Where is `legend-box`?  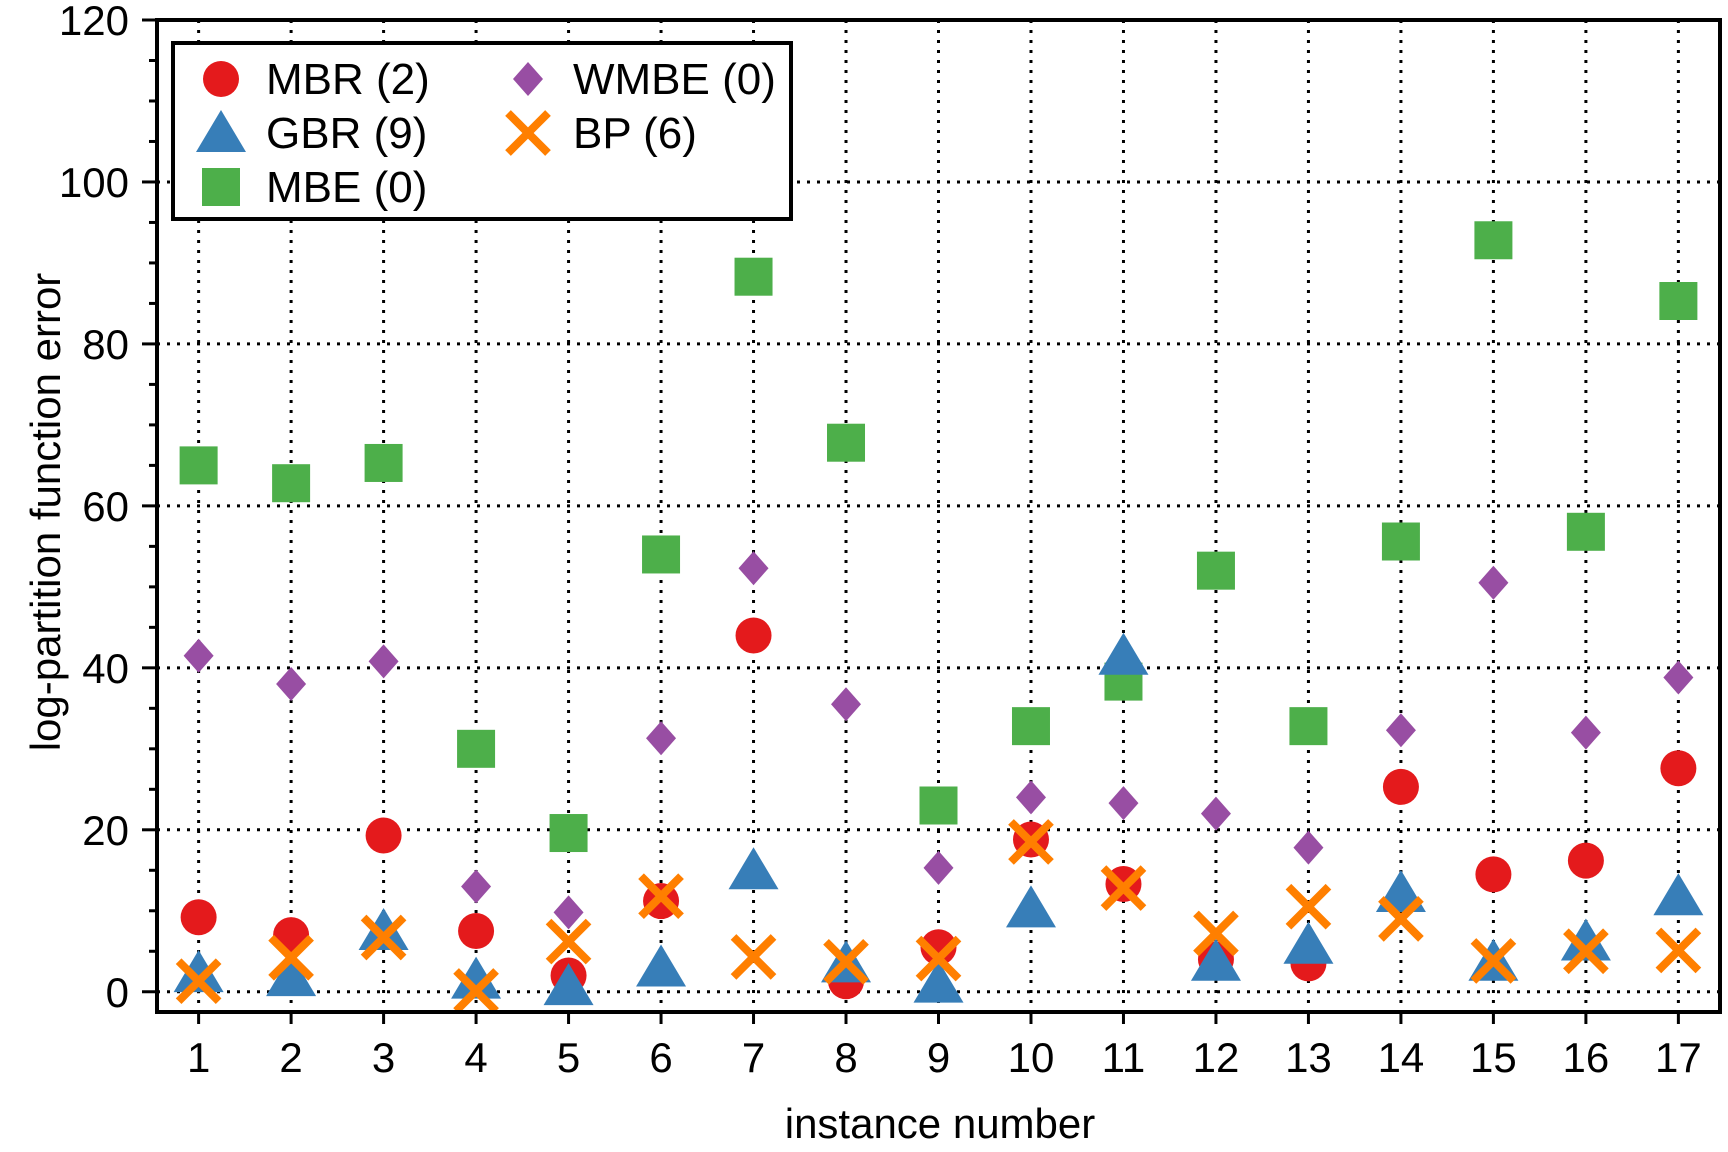
legend-box is located at coordinates (482, 131).